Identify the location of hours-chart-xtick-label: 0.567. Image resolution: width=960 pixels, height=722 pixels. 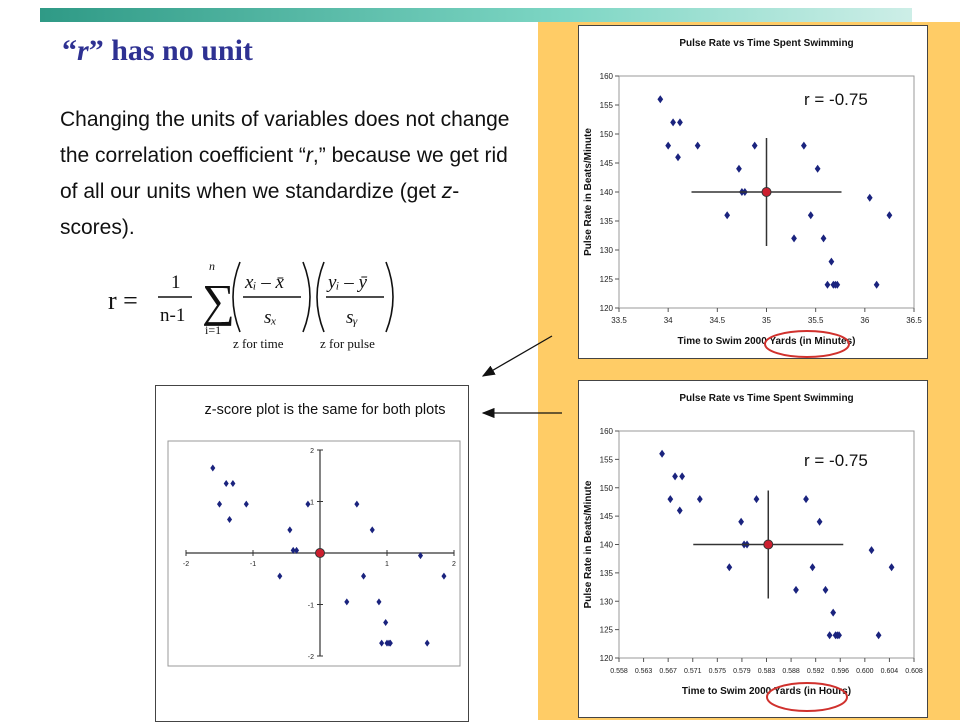
(668, 671).